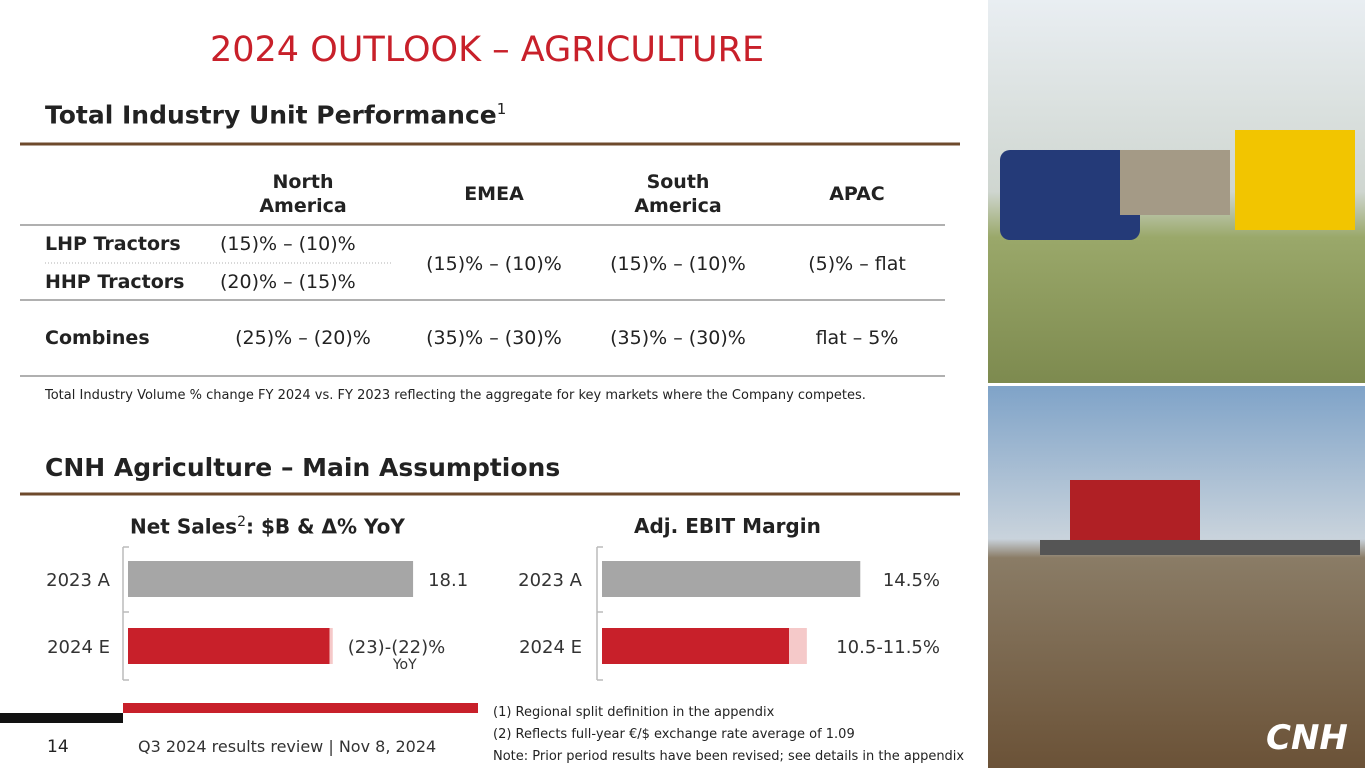 This screenshot has height=768, width=1365. What do you see at coordinates (857, 338) in the screenshot?
I see `cell: flat – 5%` at bounding box center [857, 338].